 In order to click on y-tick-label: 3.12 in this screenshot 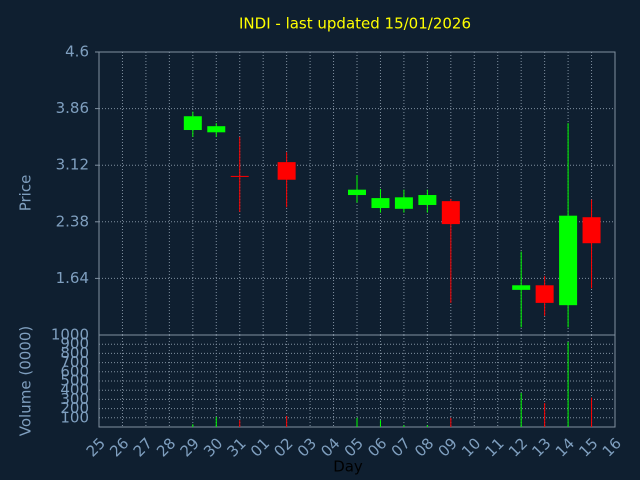, I will do `click(72, 165)`.